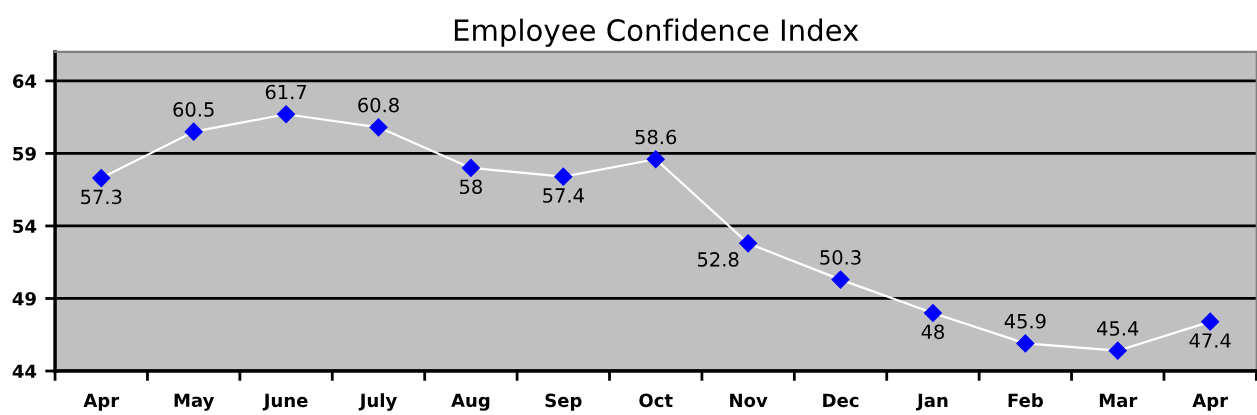 The image size is (1257, 415). I want to click on data-label: 45.4, so click(1118, 328).